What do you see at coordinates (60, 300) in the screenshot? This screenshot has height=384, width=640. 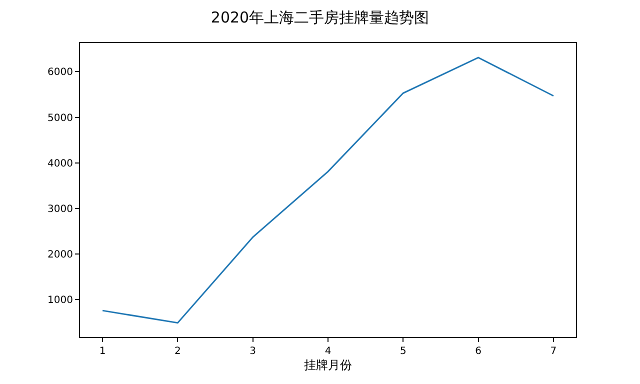 I see `y-tick-label: 1000` at bounding box center [60, 300].